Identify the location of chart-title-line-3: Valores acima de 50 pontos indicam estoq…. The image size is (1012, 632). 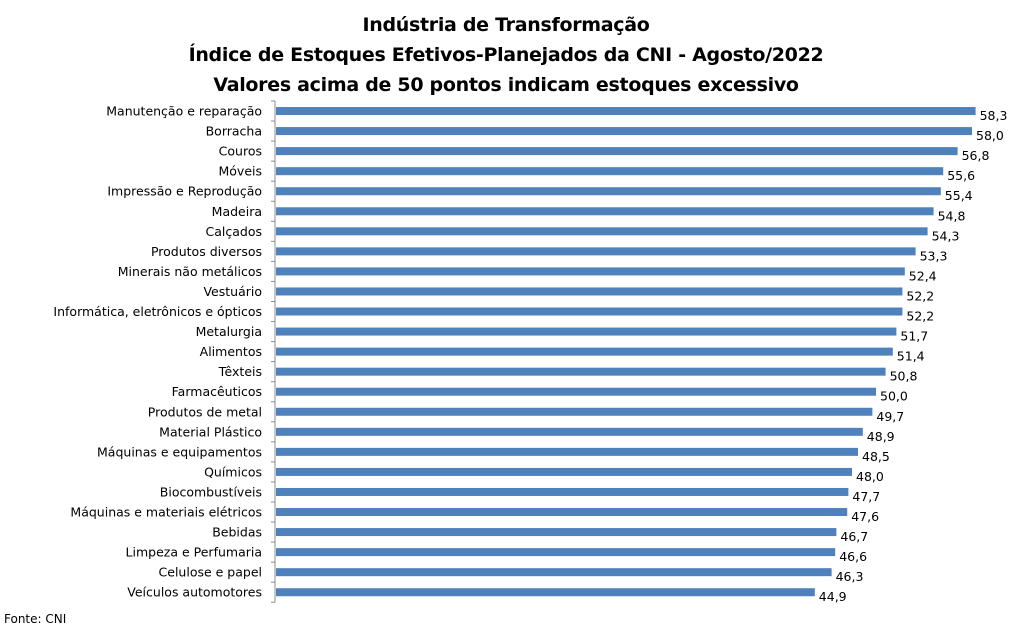
(506, 85).